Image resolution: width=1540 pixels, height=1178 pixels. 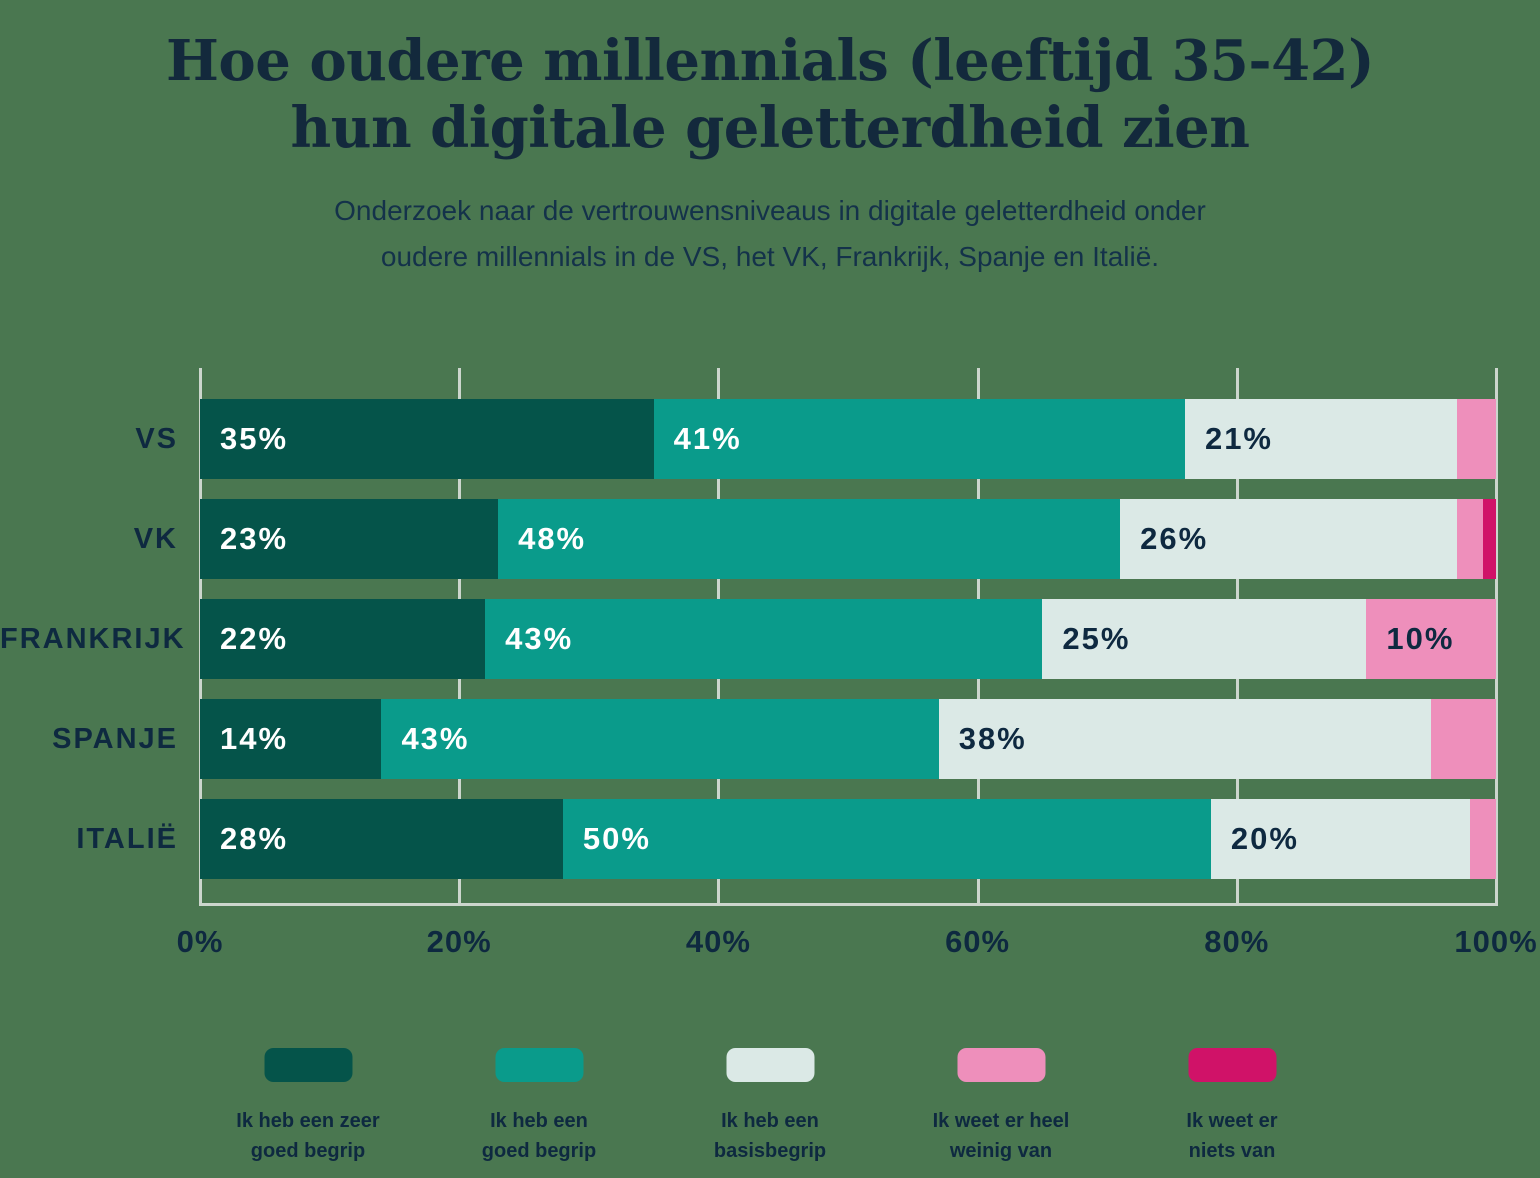 What do you see at coordinates (1238, 438) in the screenshot?
I see `segment-value-label: 21%` at bounding box center [1238, 438].